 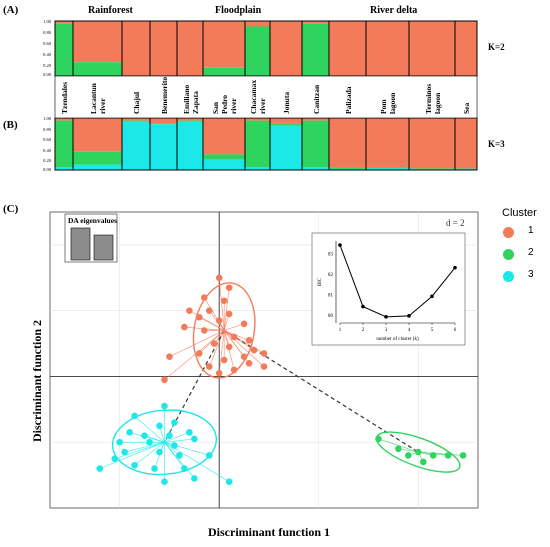 I want to click on panel-a-label: (A), so click(x=11, y=10).